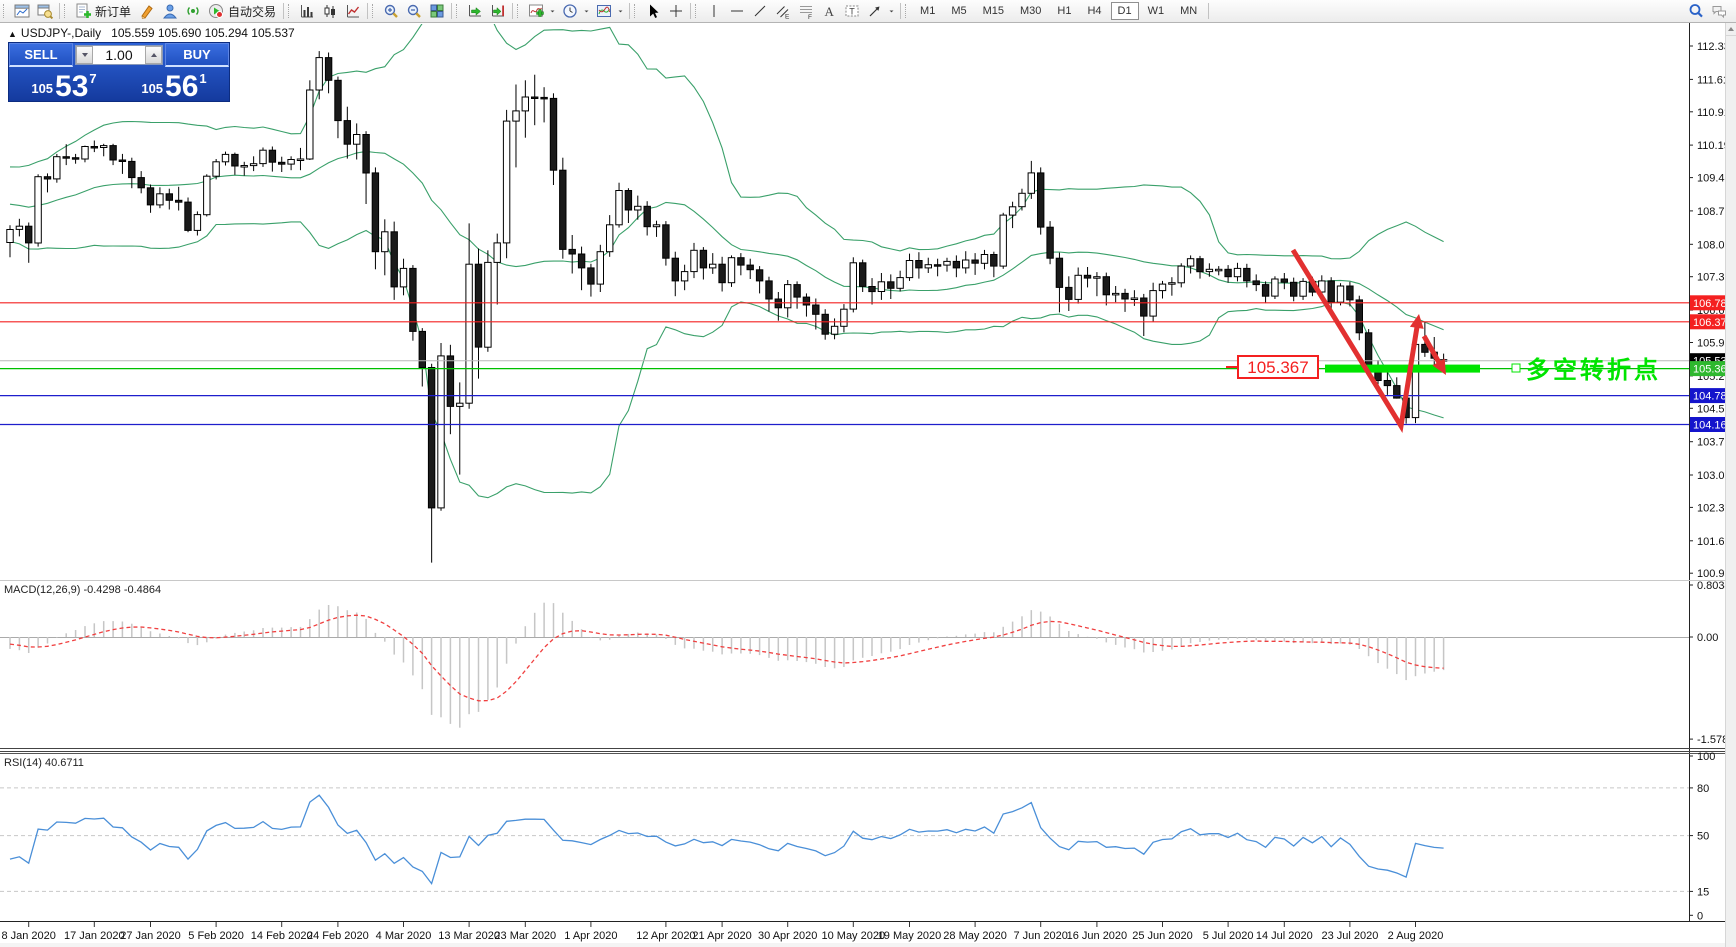 Image resolution: width=1736 pixels, height=947 pixels. Describe the element at coordinates (1156, 11) in the screenshot. I see `timeframe-w1-button: W1` at that location.